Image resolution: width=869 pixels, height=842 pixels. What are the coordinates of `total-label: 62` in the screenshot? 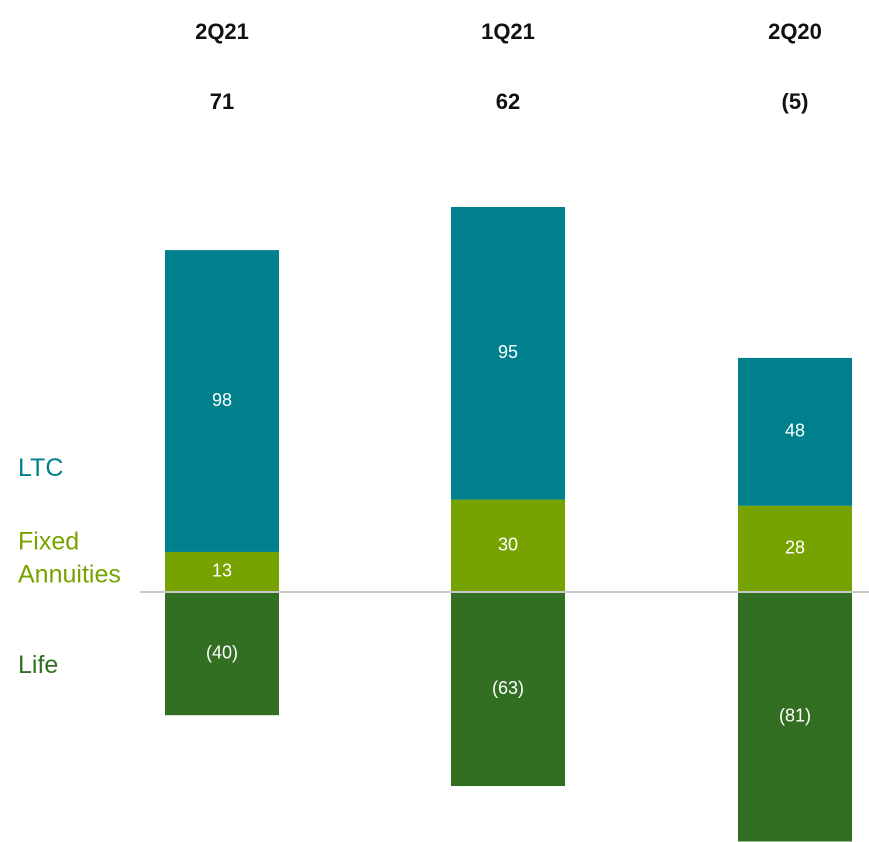 It's located at (508, 101).